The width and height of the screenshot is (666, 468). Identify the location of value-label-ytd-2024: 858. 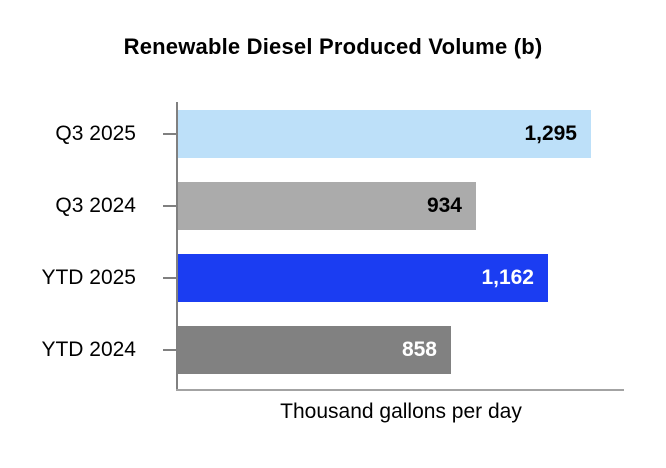
(419, 349).